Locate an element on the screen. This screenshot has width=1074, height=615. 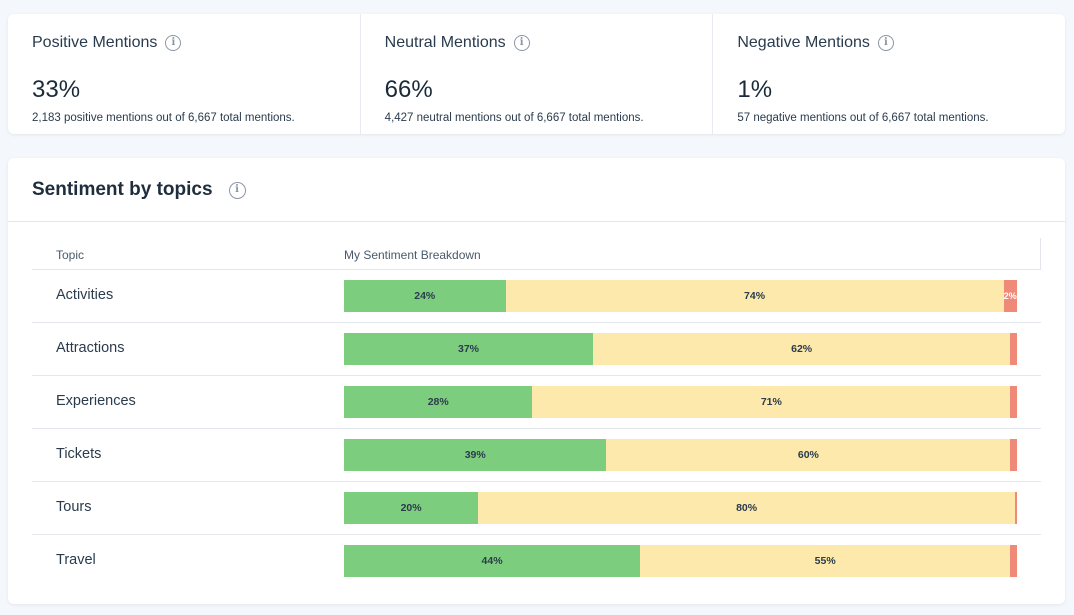
metric-value: 33% is located at coordinates (56, 89).